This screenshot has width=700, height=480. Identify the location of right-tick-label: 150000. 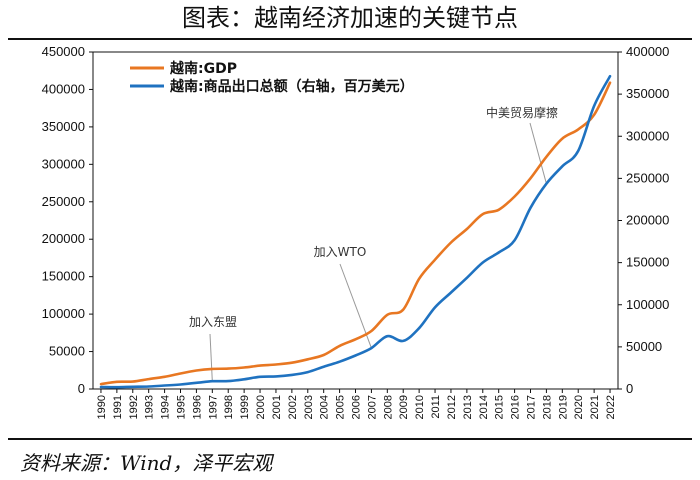
(647, 262).